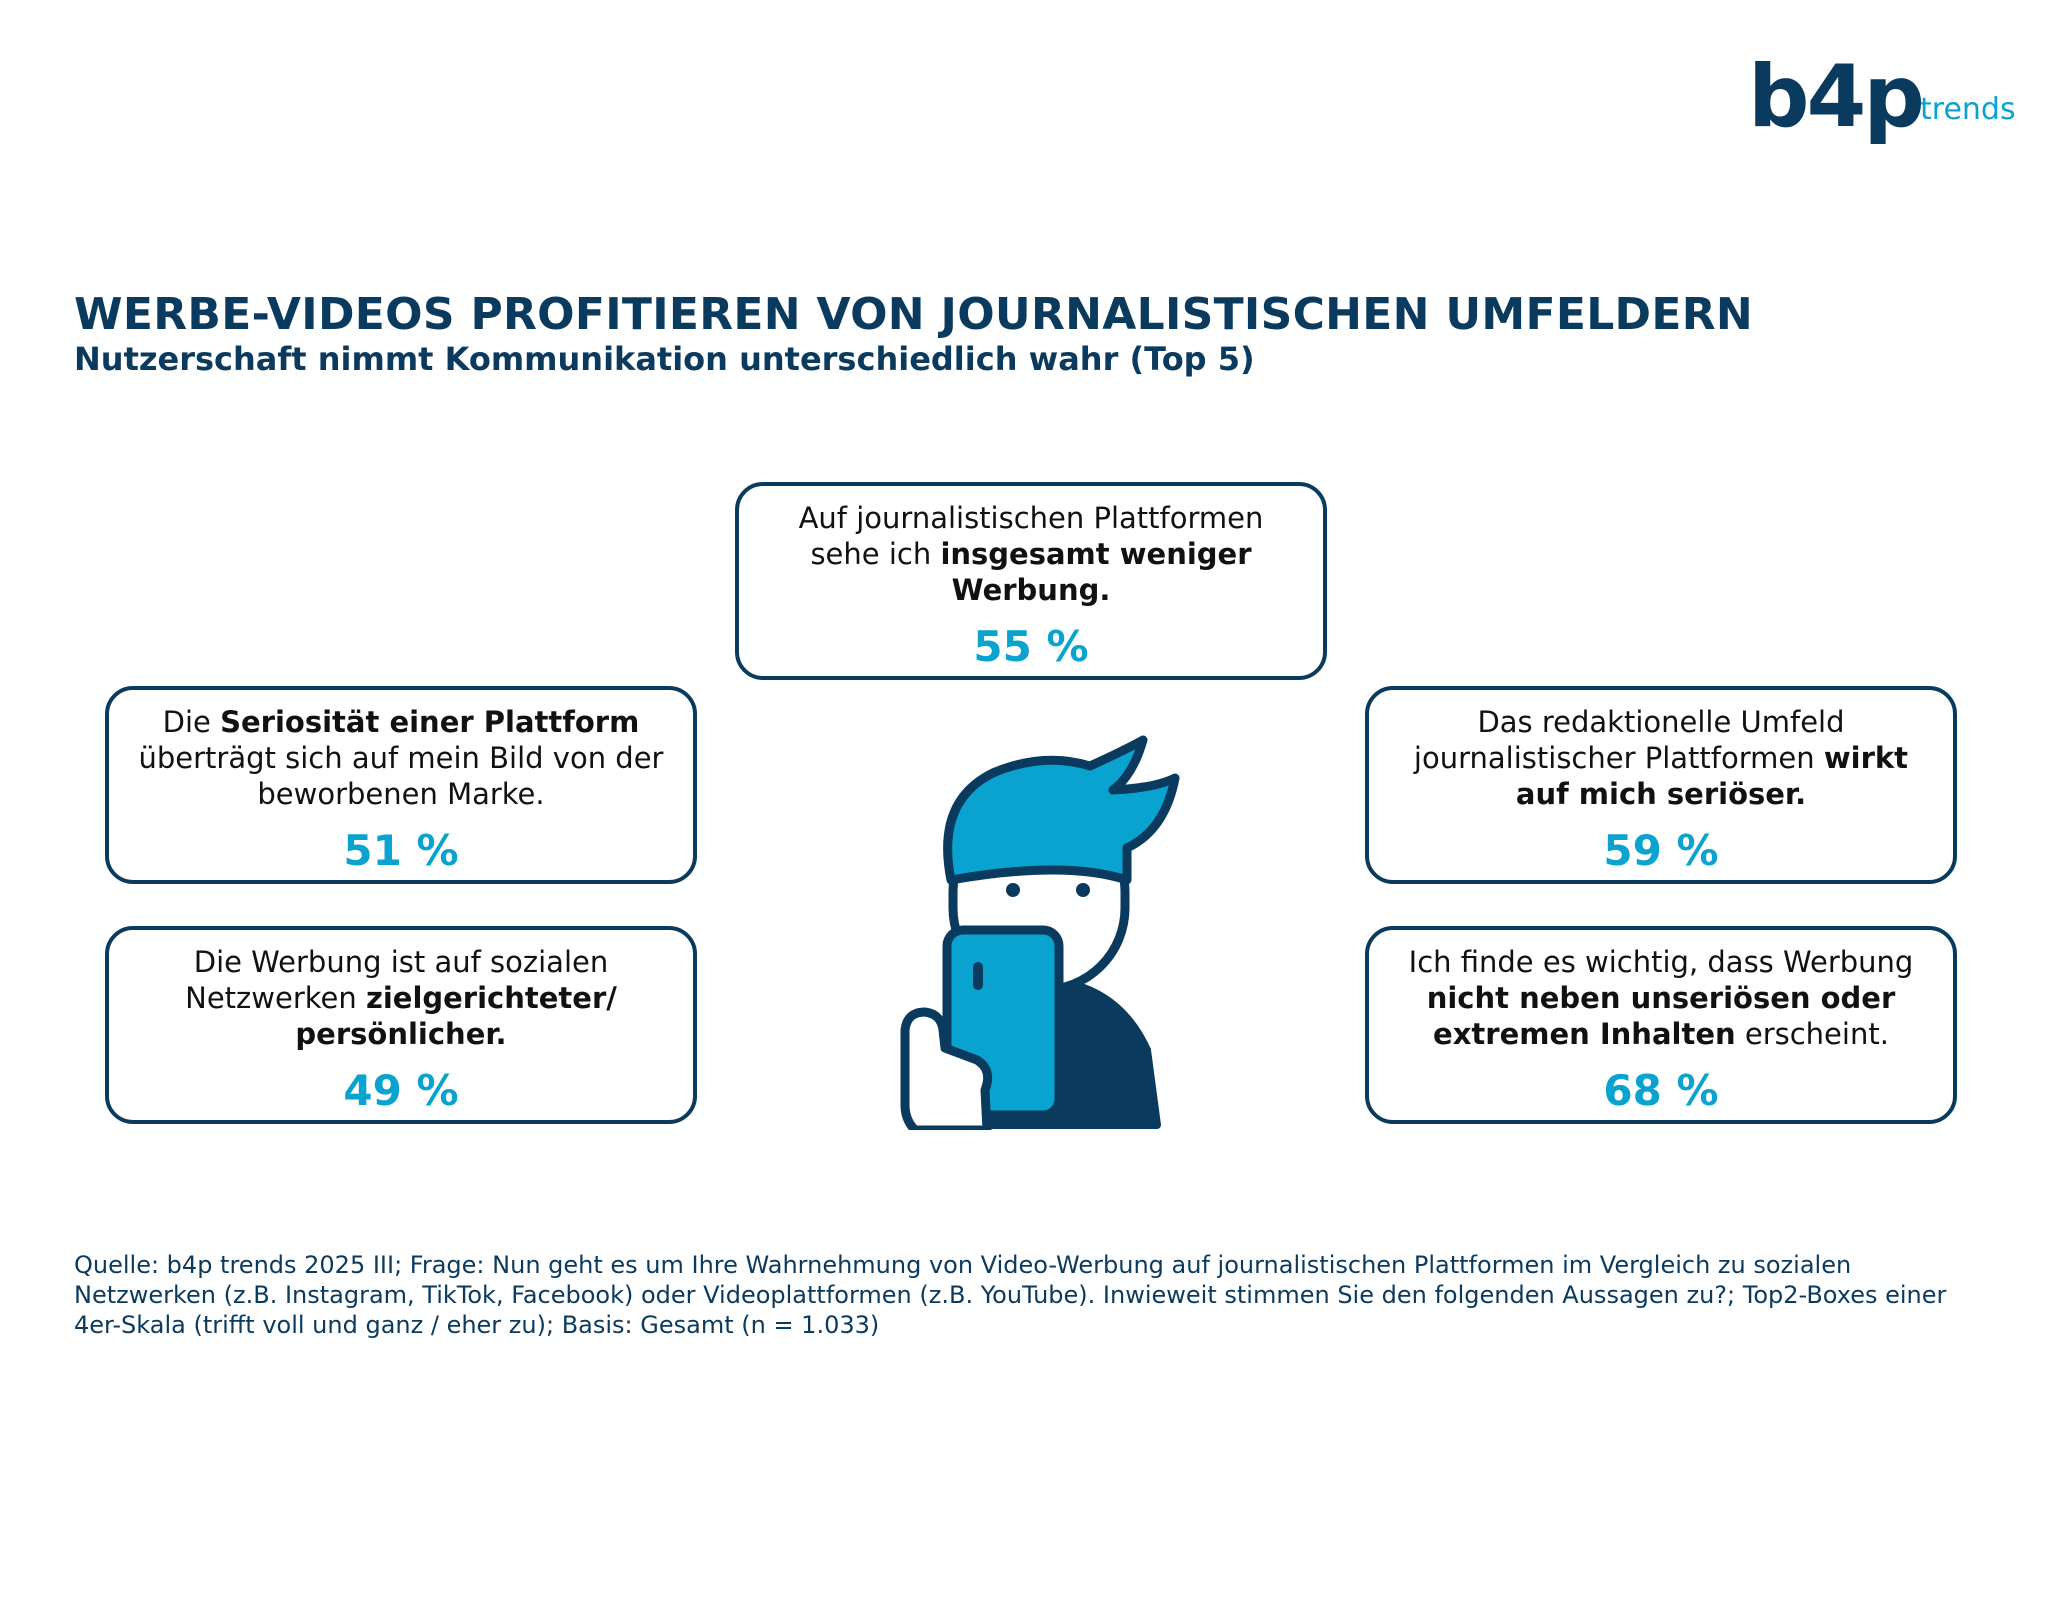 This screenshot has height=1609, width=2048. Describe the element at coordinates (401, 1090) in the screenshot. I see `statement-value: 49 %` at that location.